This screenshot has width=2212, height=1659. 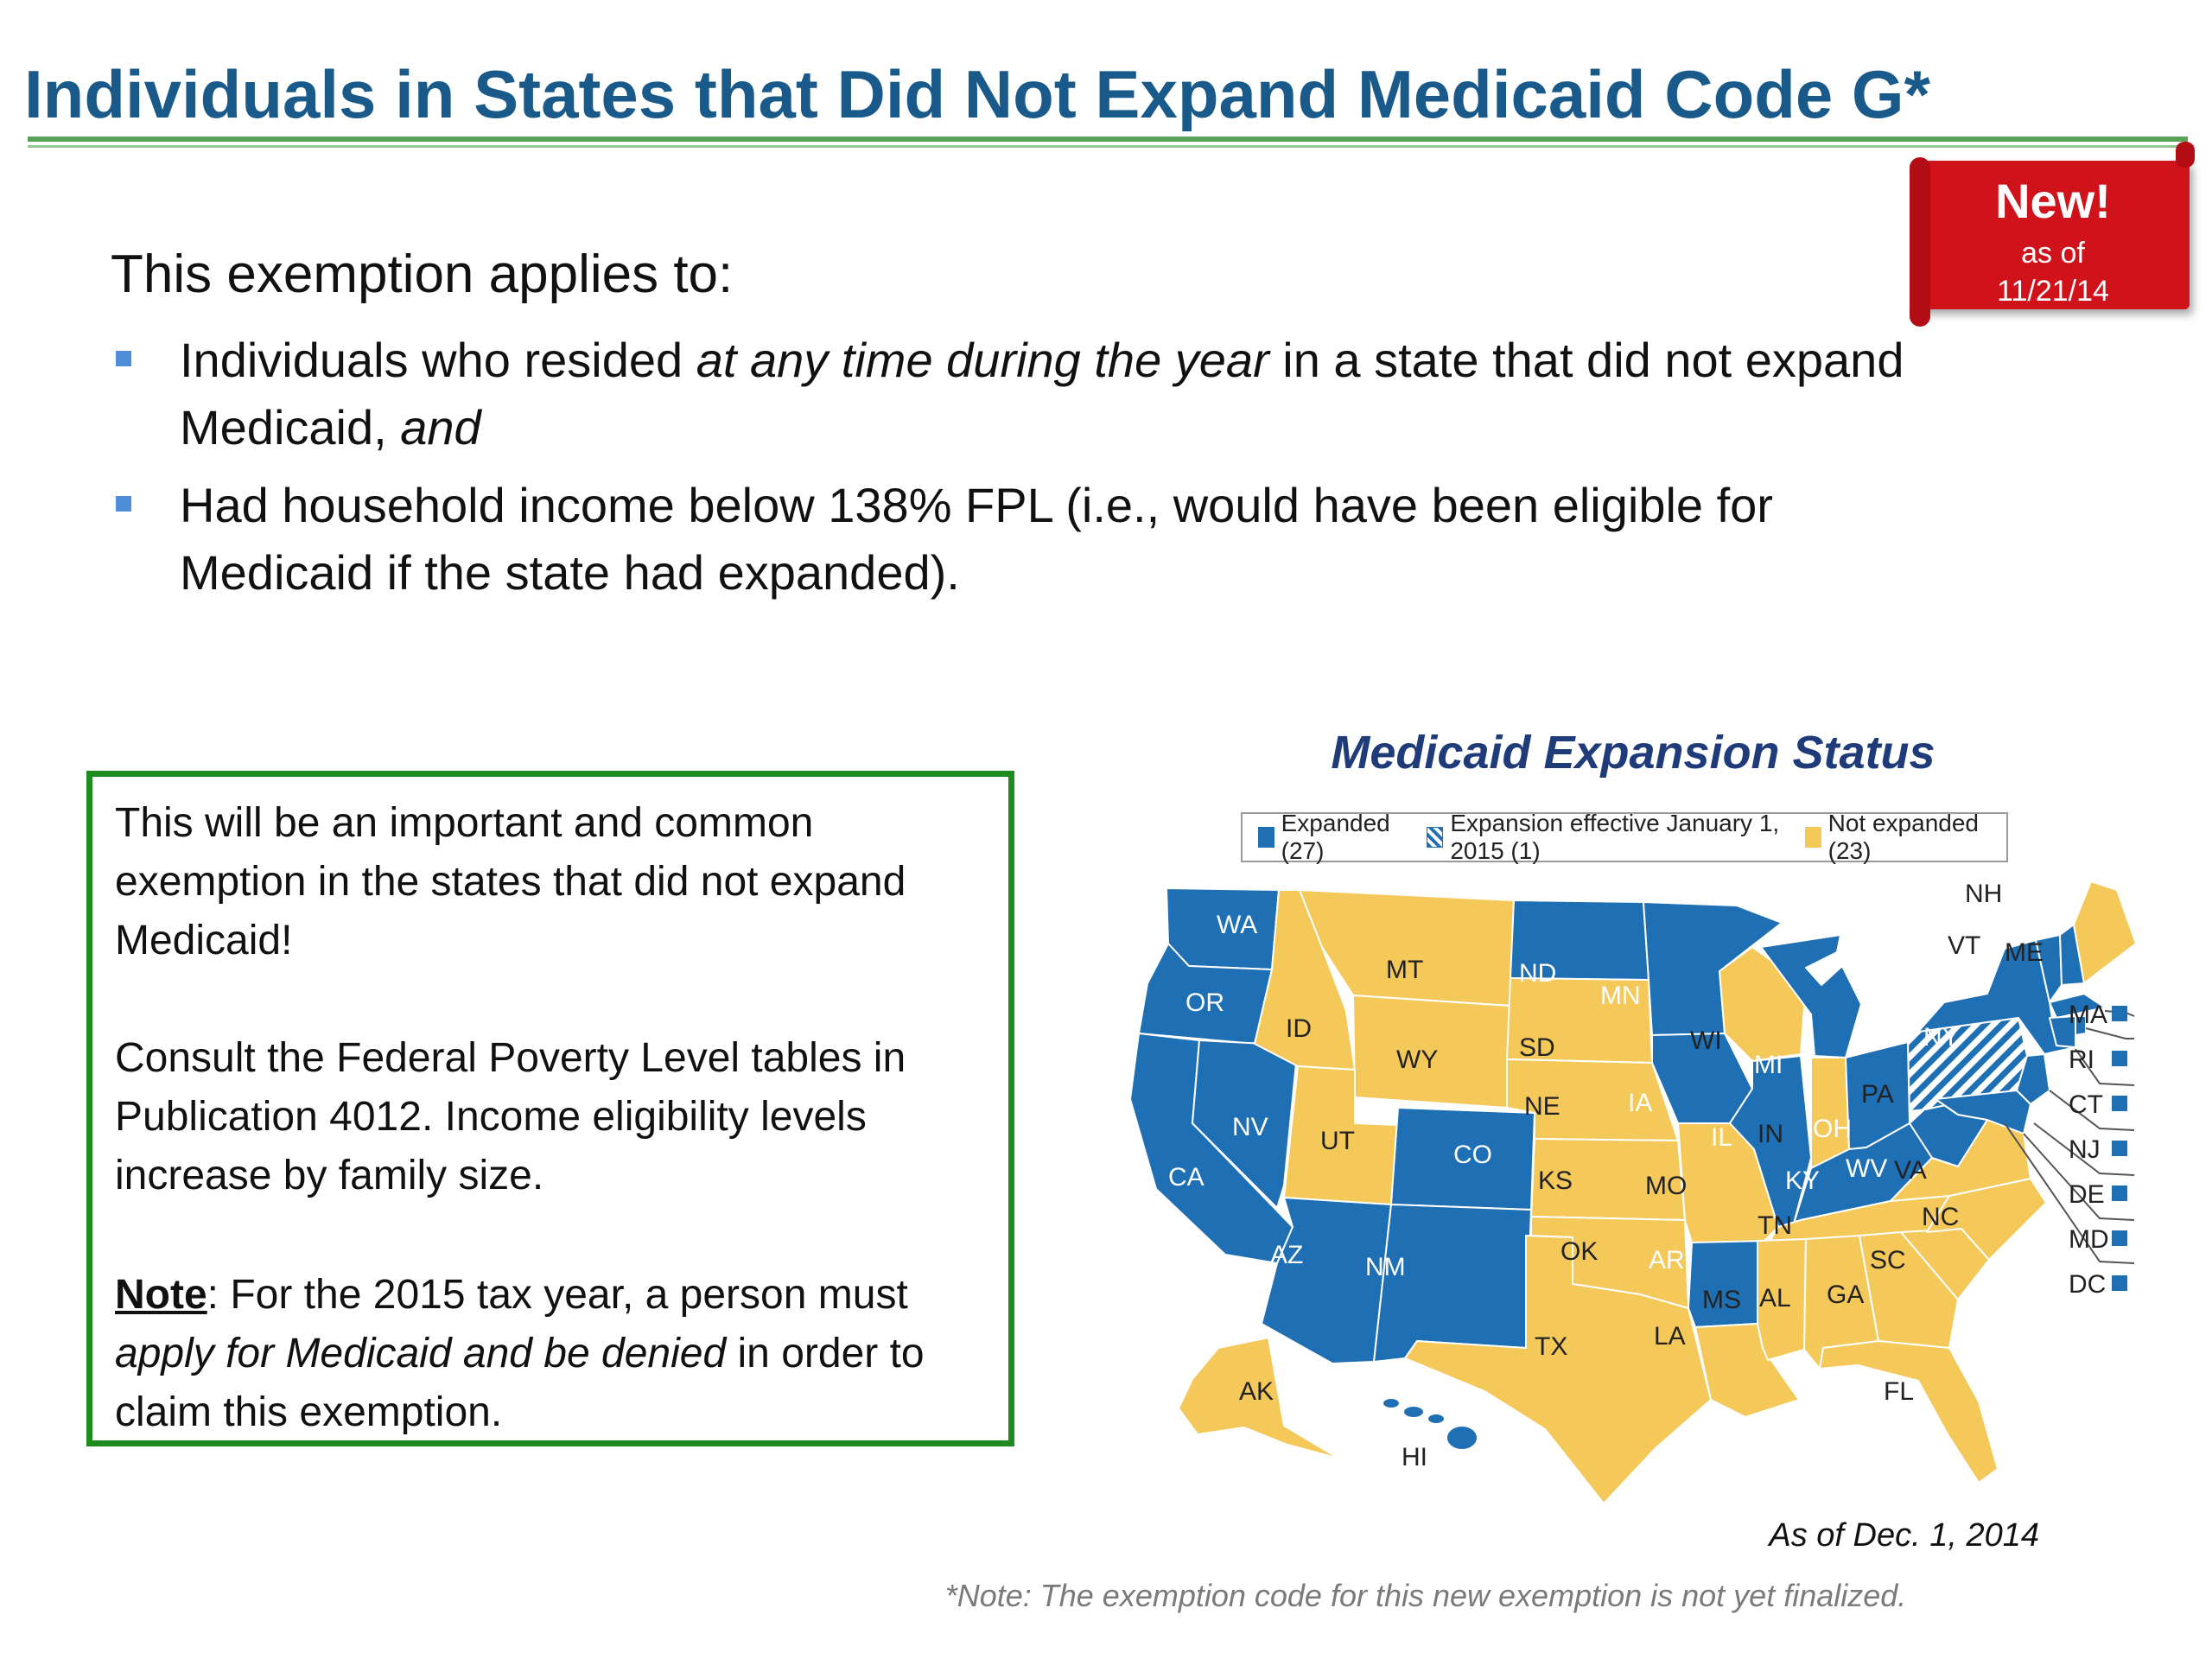 I want to click on state-label-id: ID, so click(x=1299, y=1028).